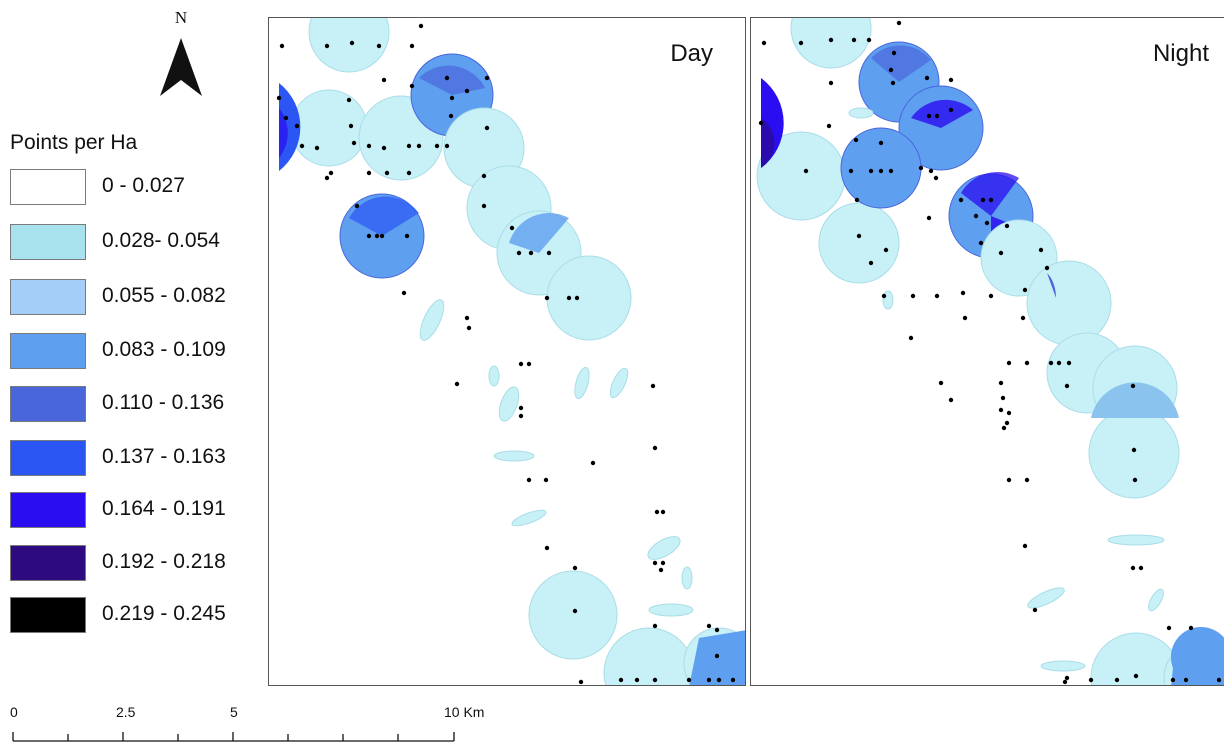 The width and height of the screenshot is (1224, 746). What do you see at coordinates (14, 712) in the screenshot?
I see `scale-label-0: 0` at bounding box center [14, 712].